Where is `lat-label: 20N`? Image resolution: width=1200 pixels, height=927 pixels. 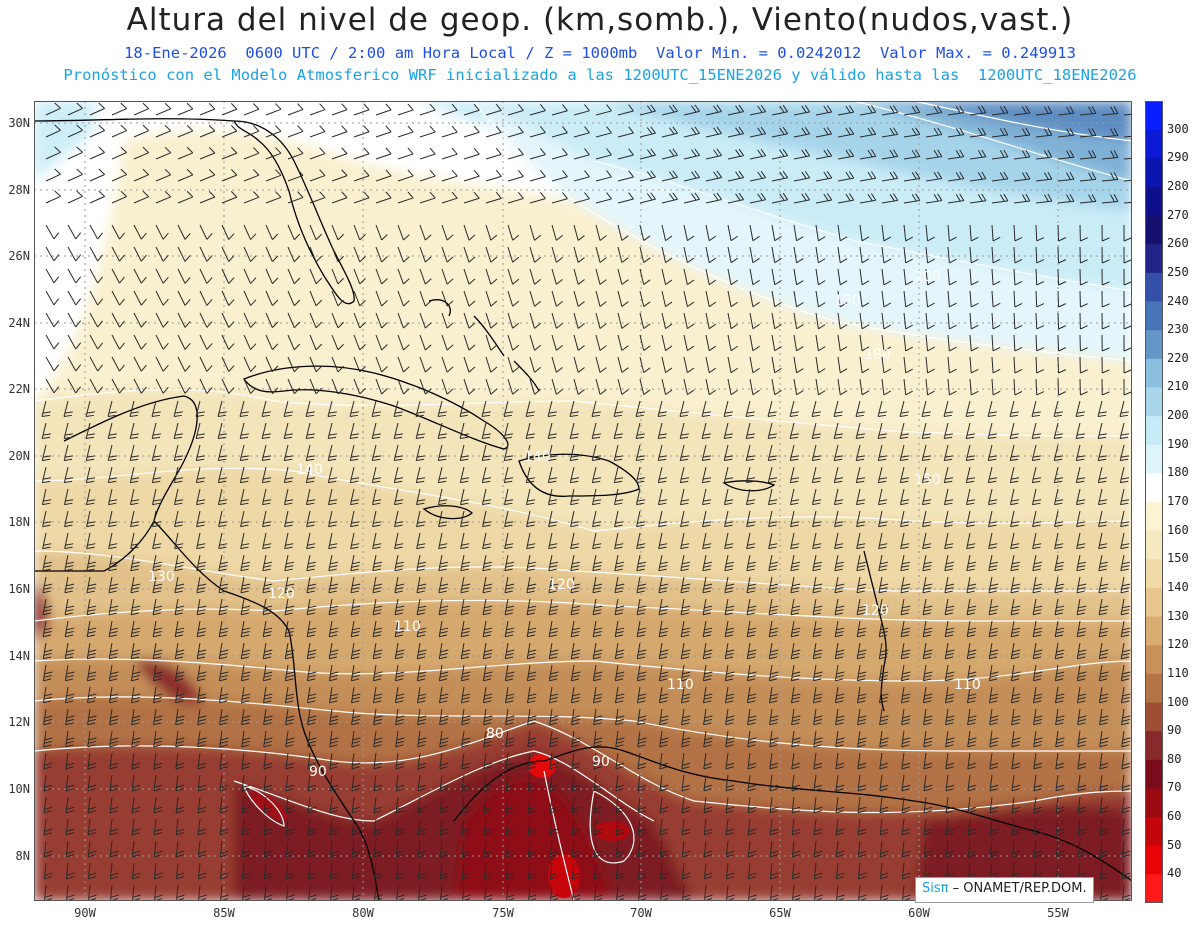 lat-label: 20N is located at coordinates (19, 456).